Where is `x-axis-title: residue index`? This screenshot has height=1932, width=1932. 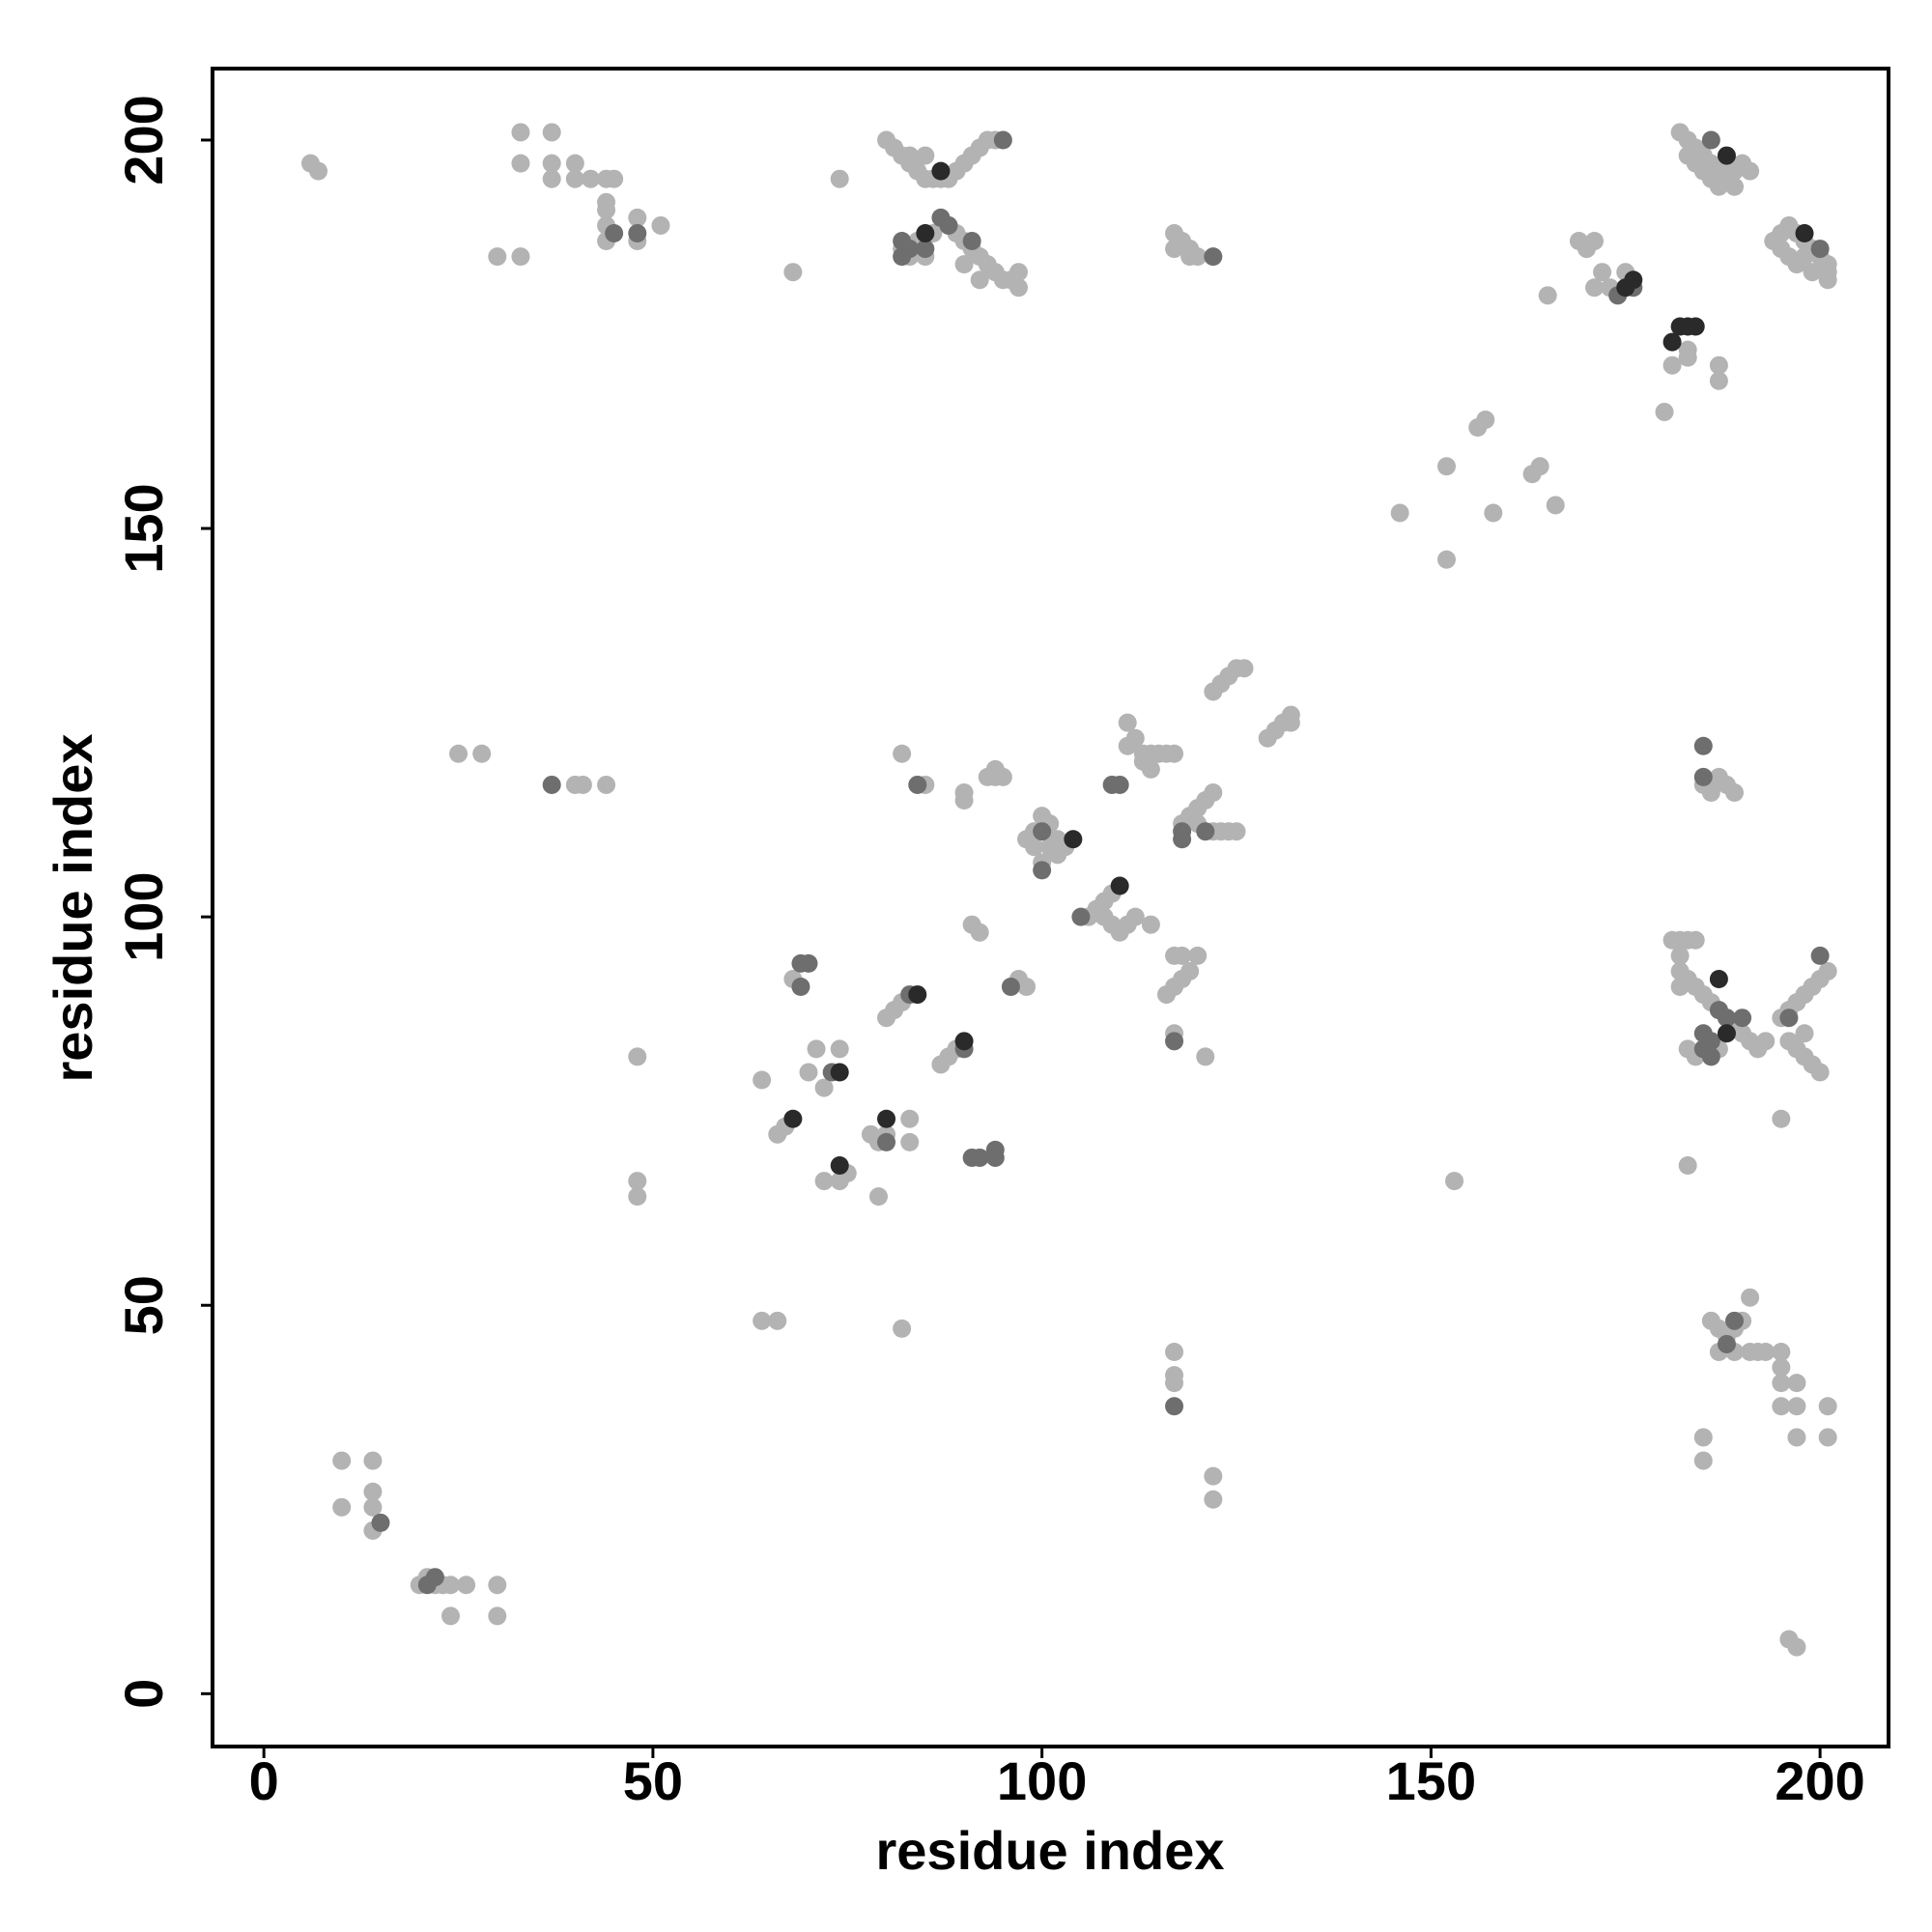 x-axis-title: residue index is located at coordinates (1049, 1850).